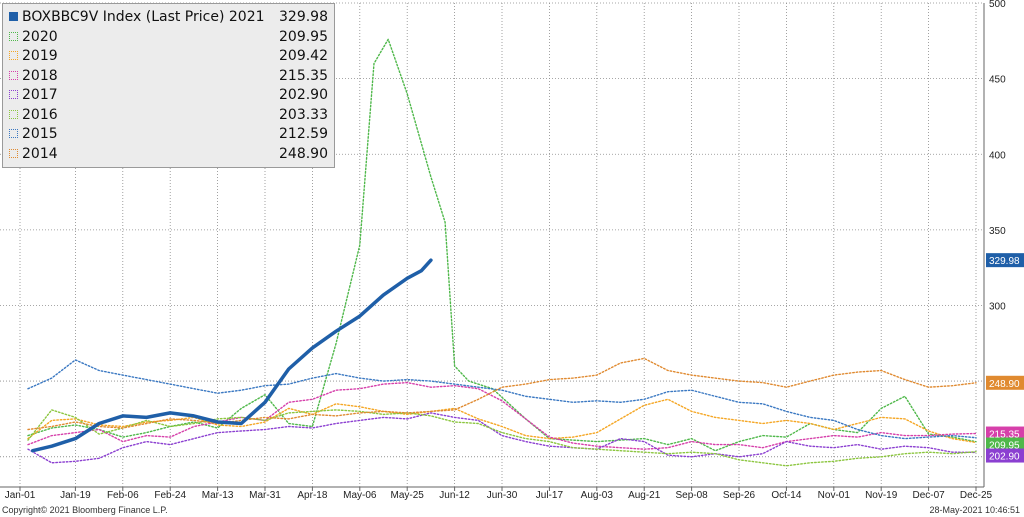 The height and width of the screenshot is (517, 1024). What do you see at coordinates (997, 5) in the screenshot?
I see `y-tick-label: 500` at bounding box center [997, 5].